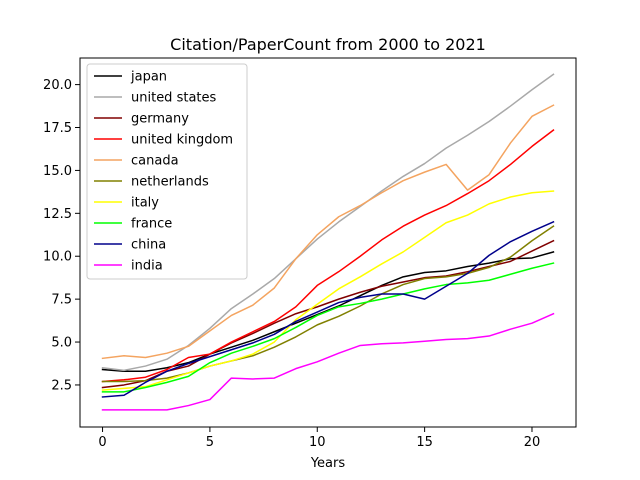  I want to click on y-tick-label: 2.5, so click(61, 385).